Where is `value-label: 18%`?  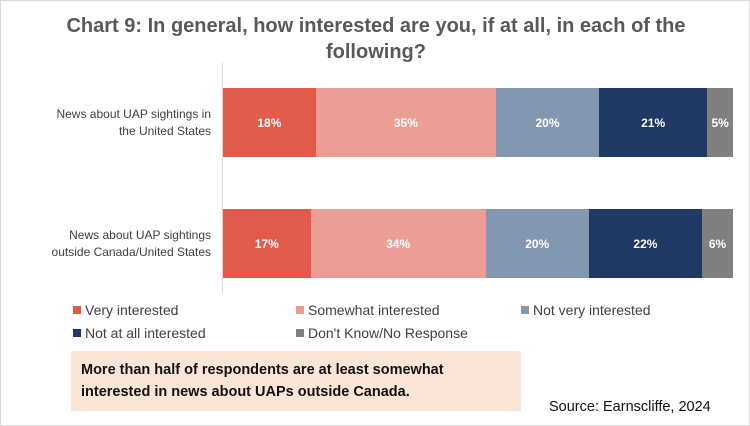
value-label: 18% is located at coordinates (269, 122).